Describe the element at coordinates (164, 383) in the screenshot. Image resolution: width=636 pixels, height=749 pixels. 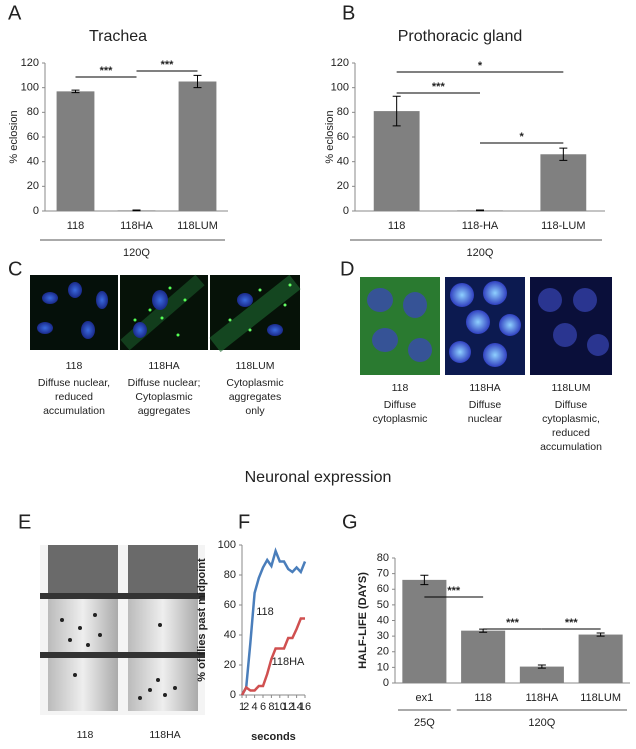
I see `caption-line: Diffuse nuclear;` at that location.